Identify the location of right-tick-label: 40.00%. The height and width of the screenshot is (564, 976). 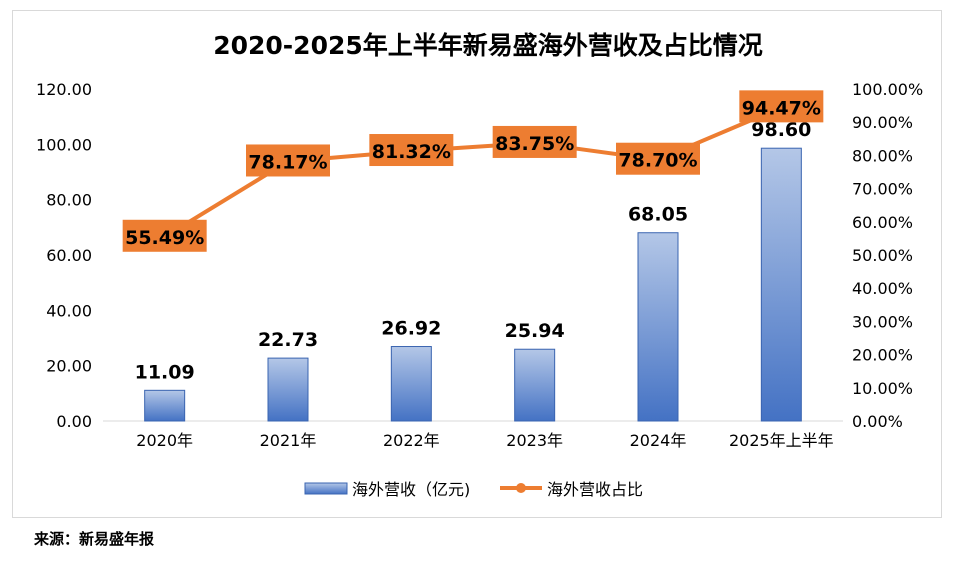
(882, 288).